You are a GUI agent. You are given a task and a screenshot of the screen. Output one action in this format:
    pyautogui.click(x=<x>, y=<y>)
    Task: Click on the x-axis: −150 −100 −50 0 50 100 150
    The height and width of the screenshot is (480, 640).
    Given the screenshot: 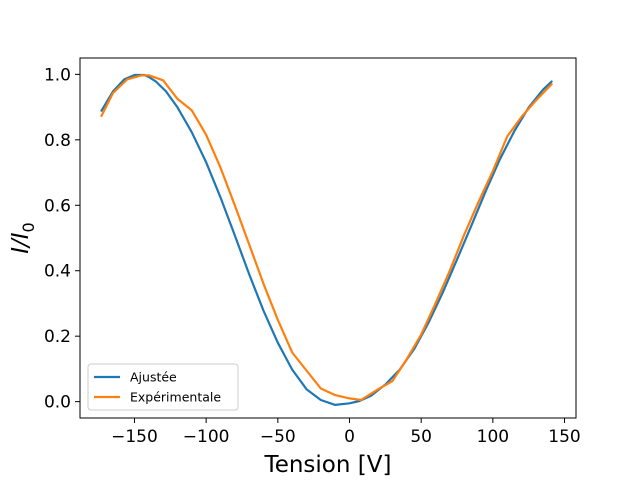 What is the action you would take?
    pyautogui.click(x=346, y=432)
    